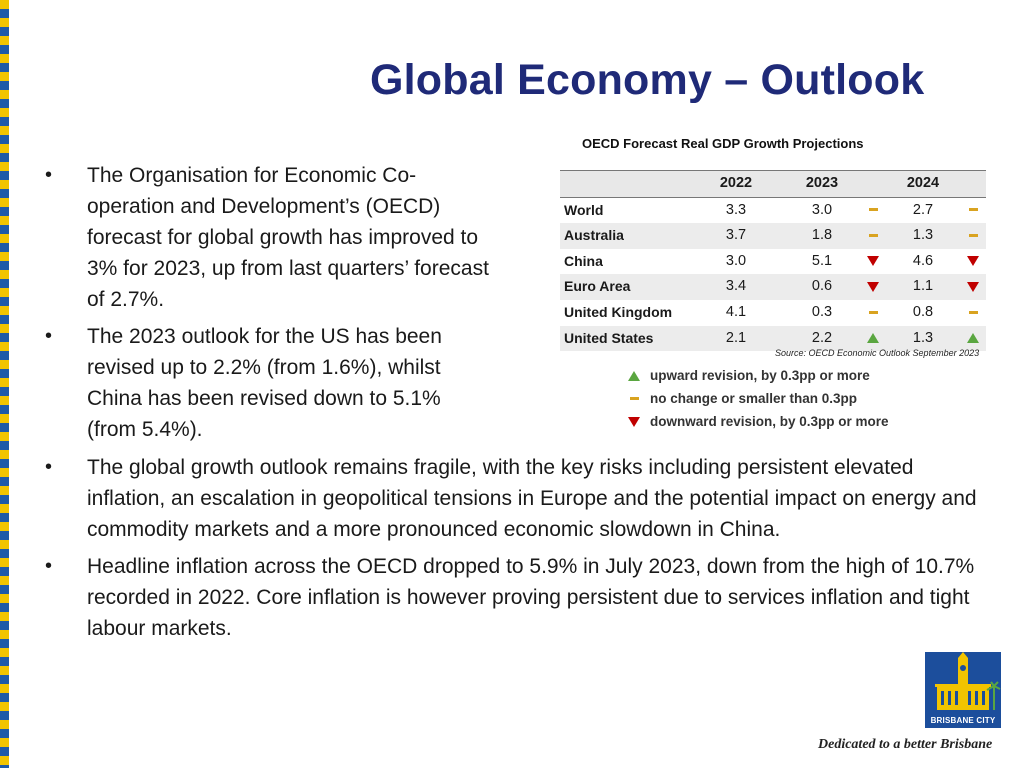 Image resolution: width=1024 pixels, height=768 pixels. Describe the element at coordinates (736, 260) in the screenshot. I see `value-2022: 3.0` at that location.